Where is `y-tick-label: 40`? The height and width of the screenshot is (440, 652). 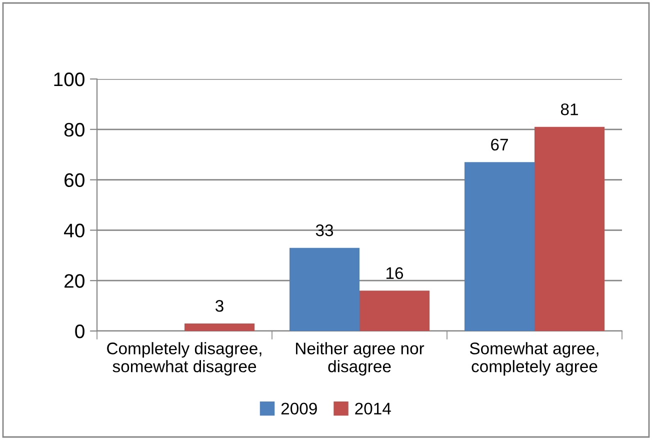
y-tick-label: 40 is located at coordinates (74, 231).